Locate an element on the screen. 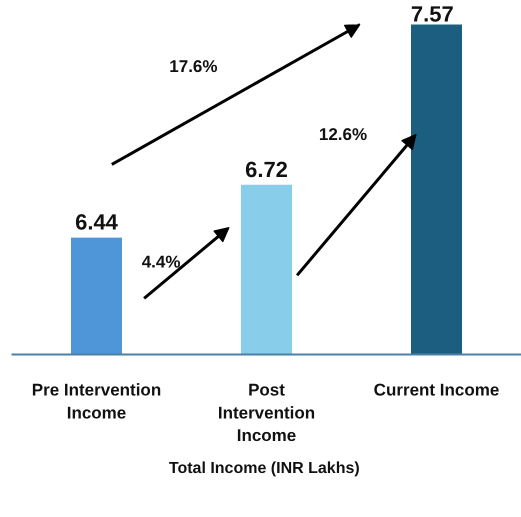 This screenshot has height=517, width=521. annotation: 4.4% is located at coordinates (161, 262).